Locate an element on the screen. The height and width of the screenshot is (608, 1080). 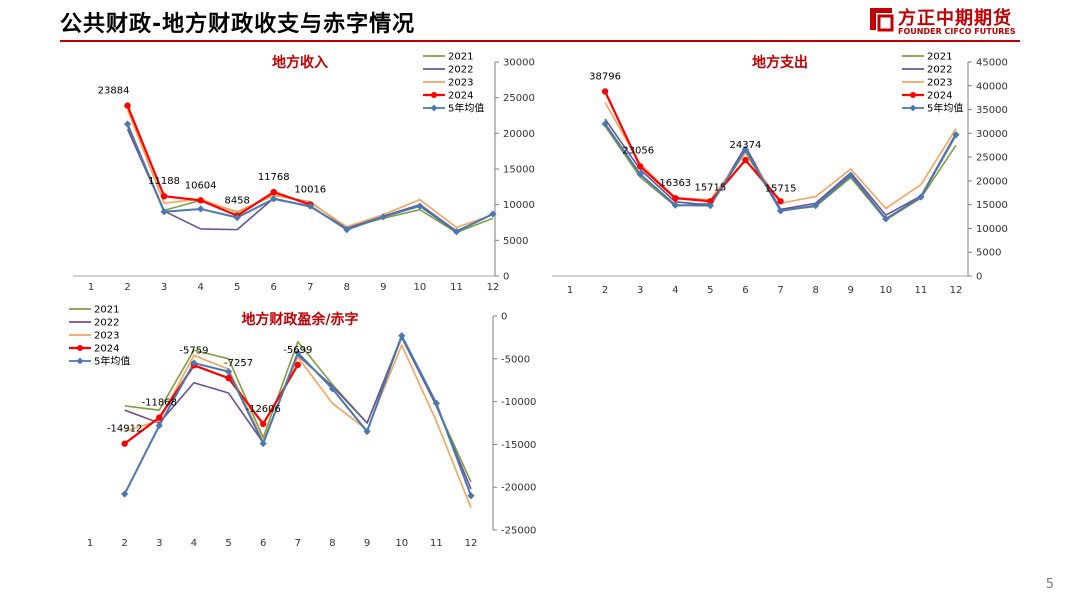
y-tick-label: 5000 is located at coordinates (515, 241).